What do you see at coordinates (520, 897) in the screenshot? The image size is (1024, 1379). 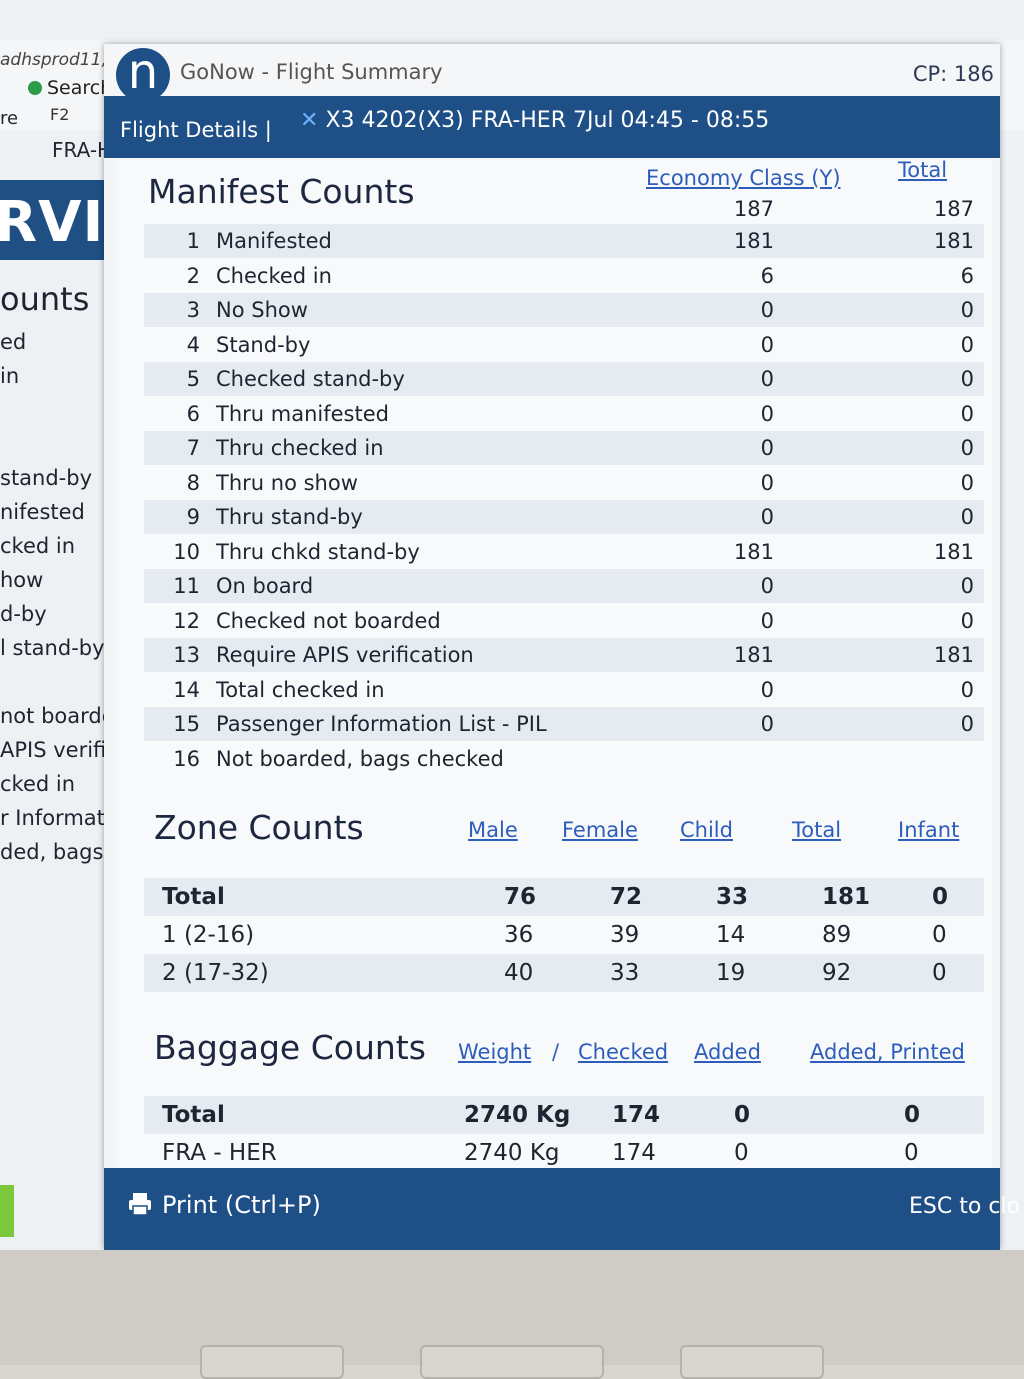 I see `male-count: 76` at bounding box center [520, 897].